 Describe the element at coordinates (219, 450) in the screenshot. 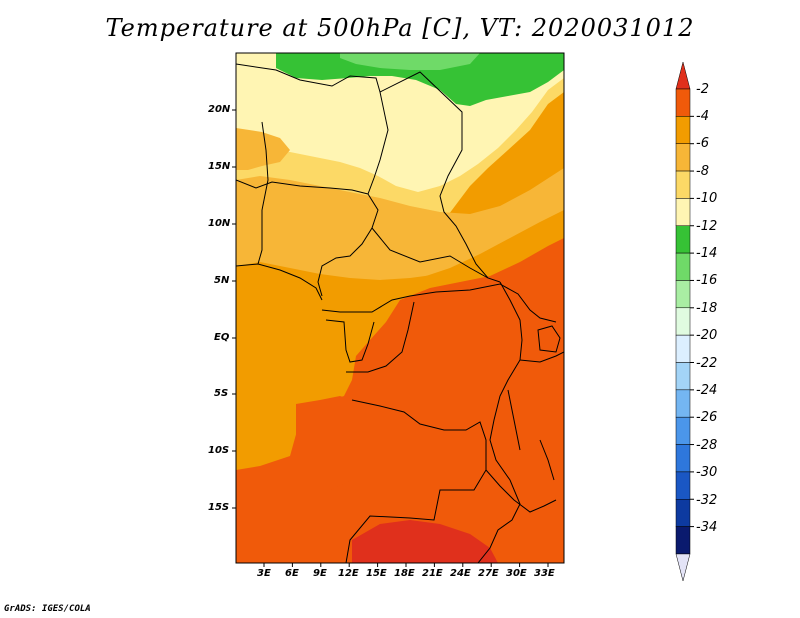

I see `lat-label-10s: 10S` at that location.